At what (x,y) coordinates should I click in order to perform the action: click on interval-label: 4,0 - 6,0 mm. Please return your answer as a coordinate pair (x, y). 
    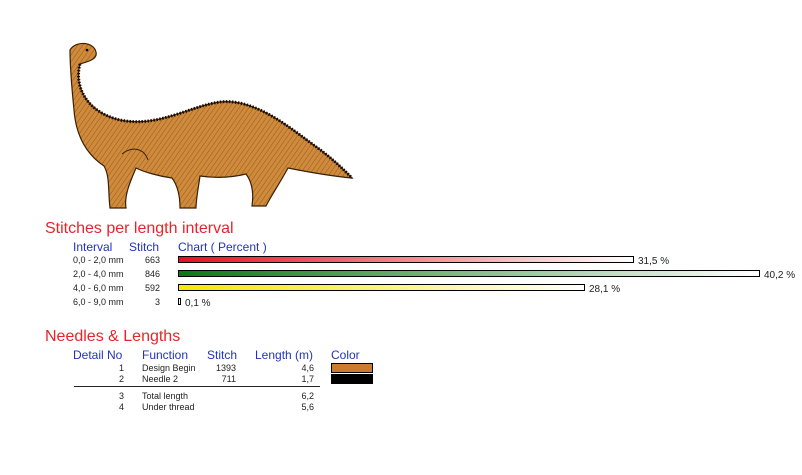
    Looking at the image, I should click on (98, 288).